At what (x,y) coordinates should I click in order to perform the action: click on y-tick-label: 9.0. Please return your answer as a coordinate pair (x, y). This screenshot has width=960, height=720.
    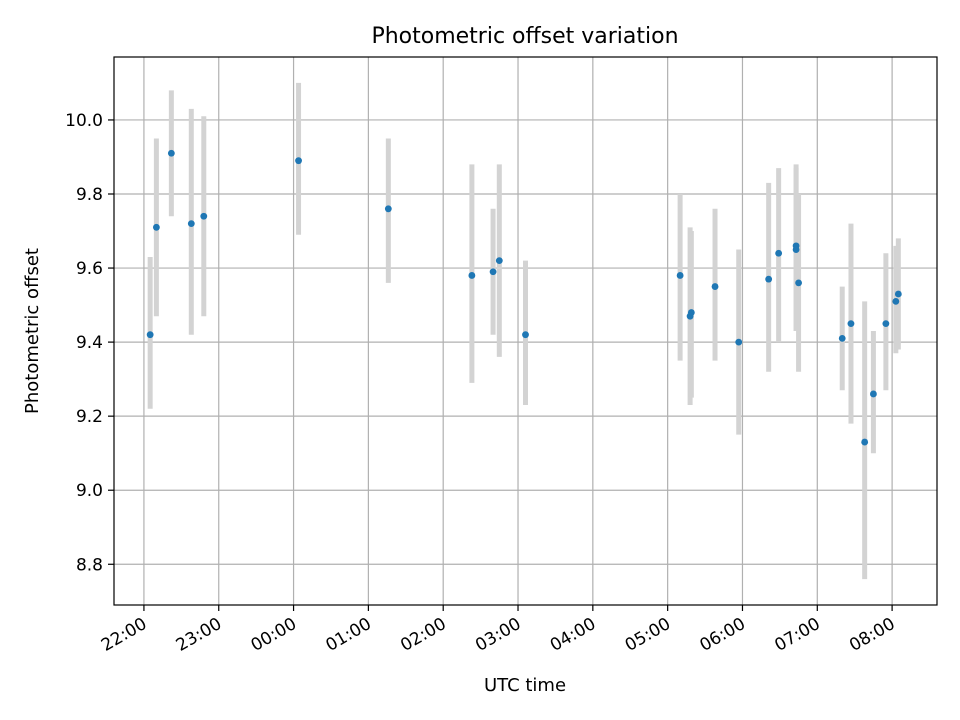
    Looking at the image, I should click on (89, 491).